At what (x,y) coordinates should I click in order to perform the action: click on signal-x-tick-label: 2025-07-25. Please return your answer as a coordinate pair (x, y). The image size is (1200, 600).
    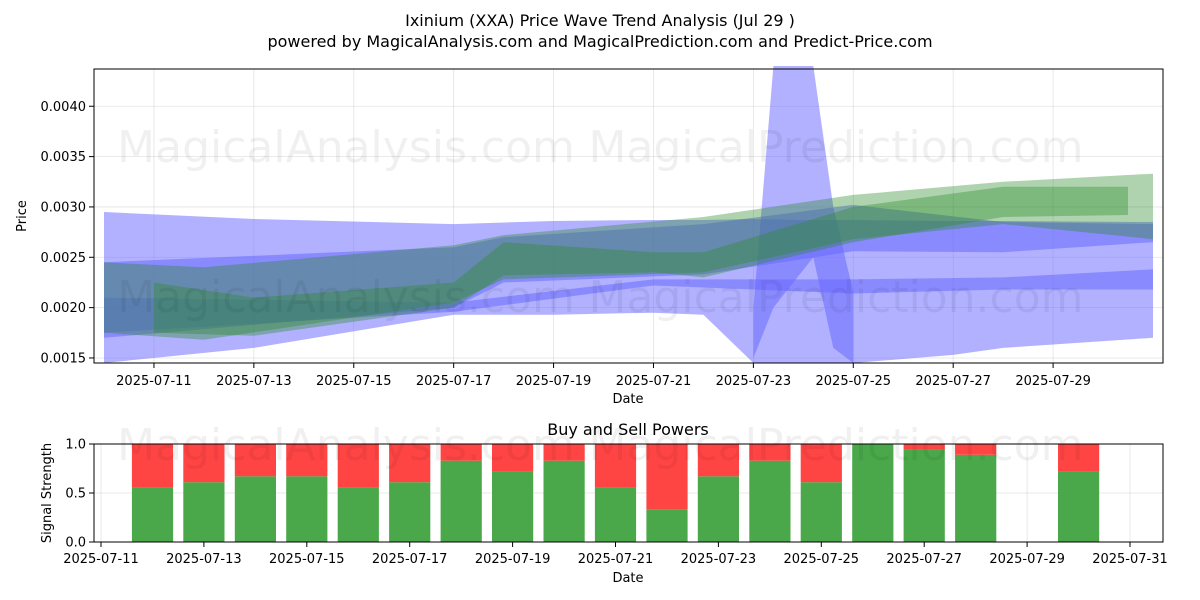
    Looking at the image, I should click on (822, 559).